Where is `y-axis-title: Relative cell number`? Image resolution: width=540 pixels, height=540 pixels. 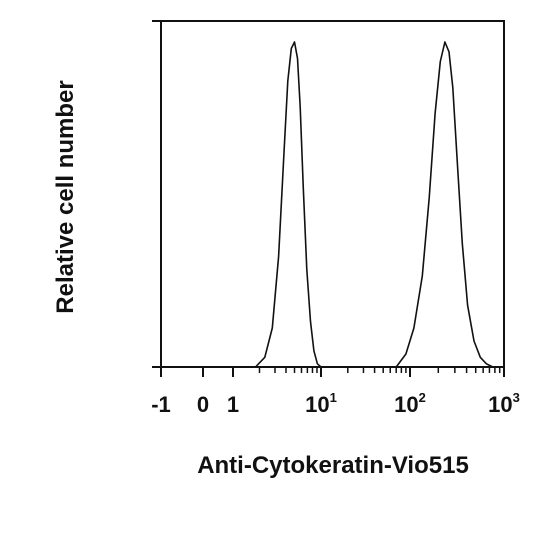 y-axis-title: Relative cell number is located at coordinates (65, 196).